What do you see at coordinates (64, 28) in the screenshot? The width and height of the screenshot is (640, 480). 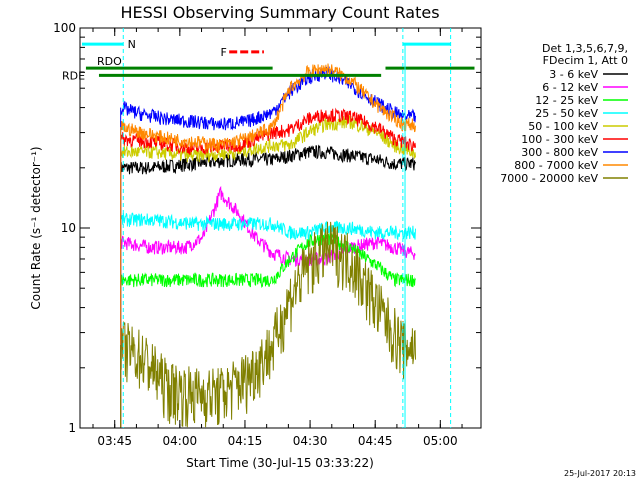 I see `y-tick-label-2: 100` at bounding box center [64, 28].